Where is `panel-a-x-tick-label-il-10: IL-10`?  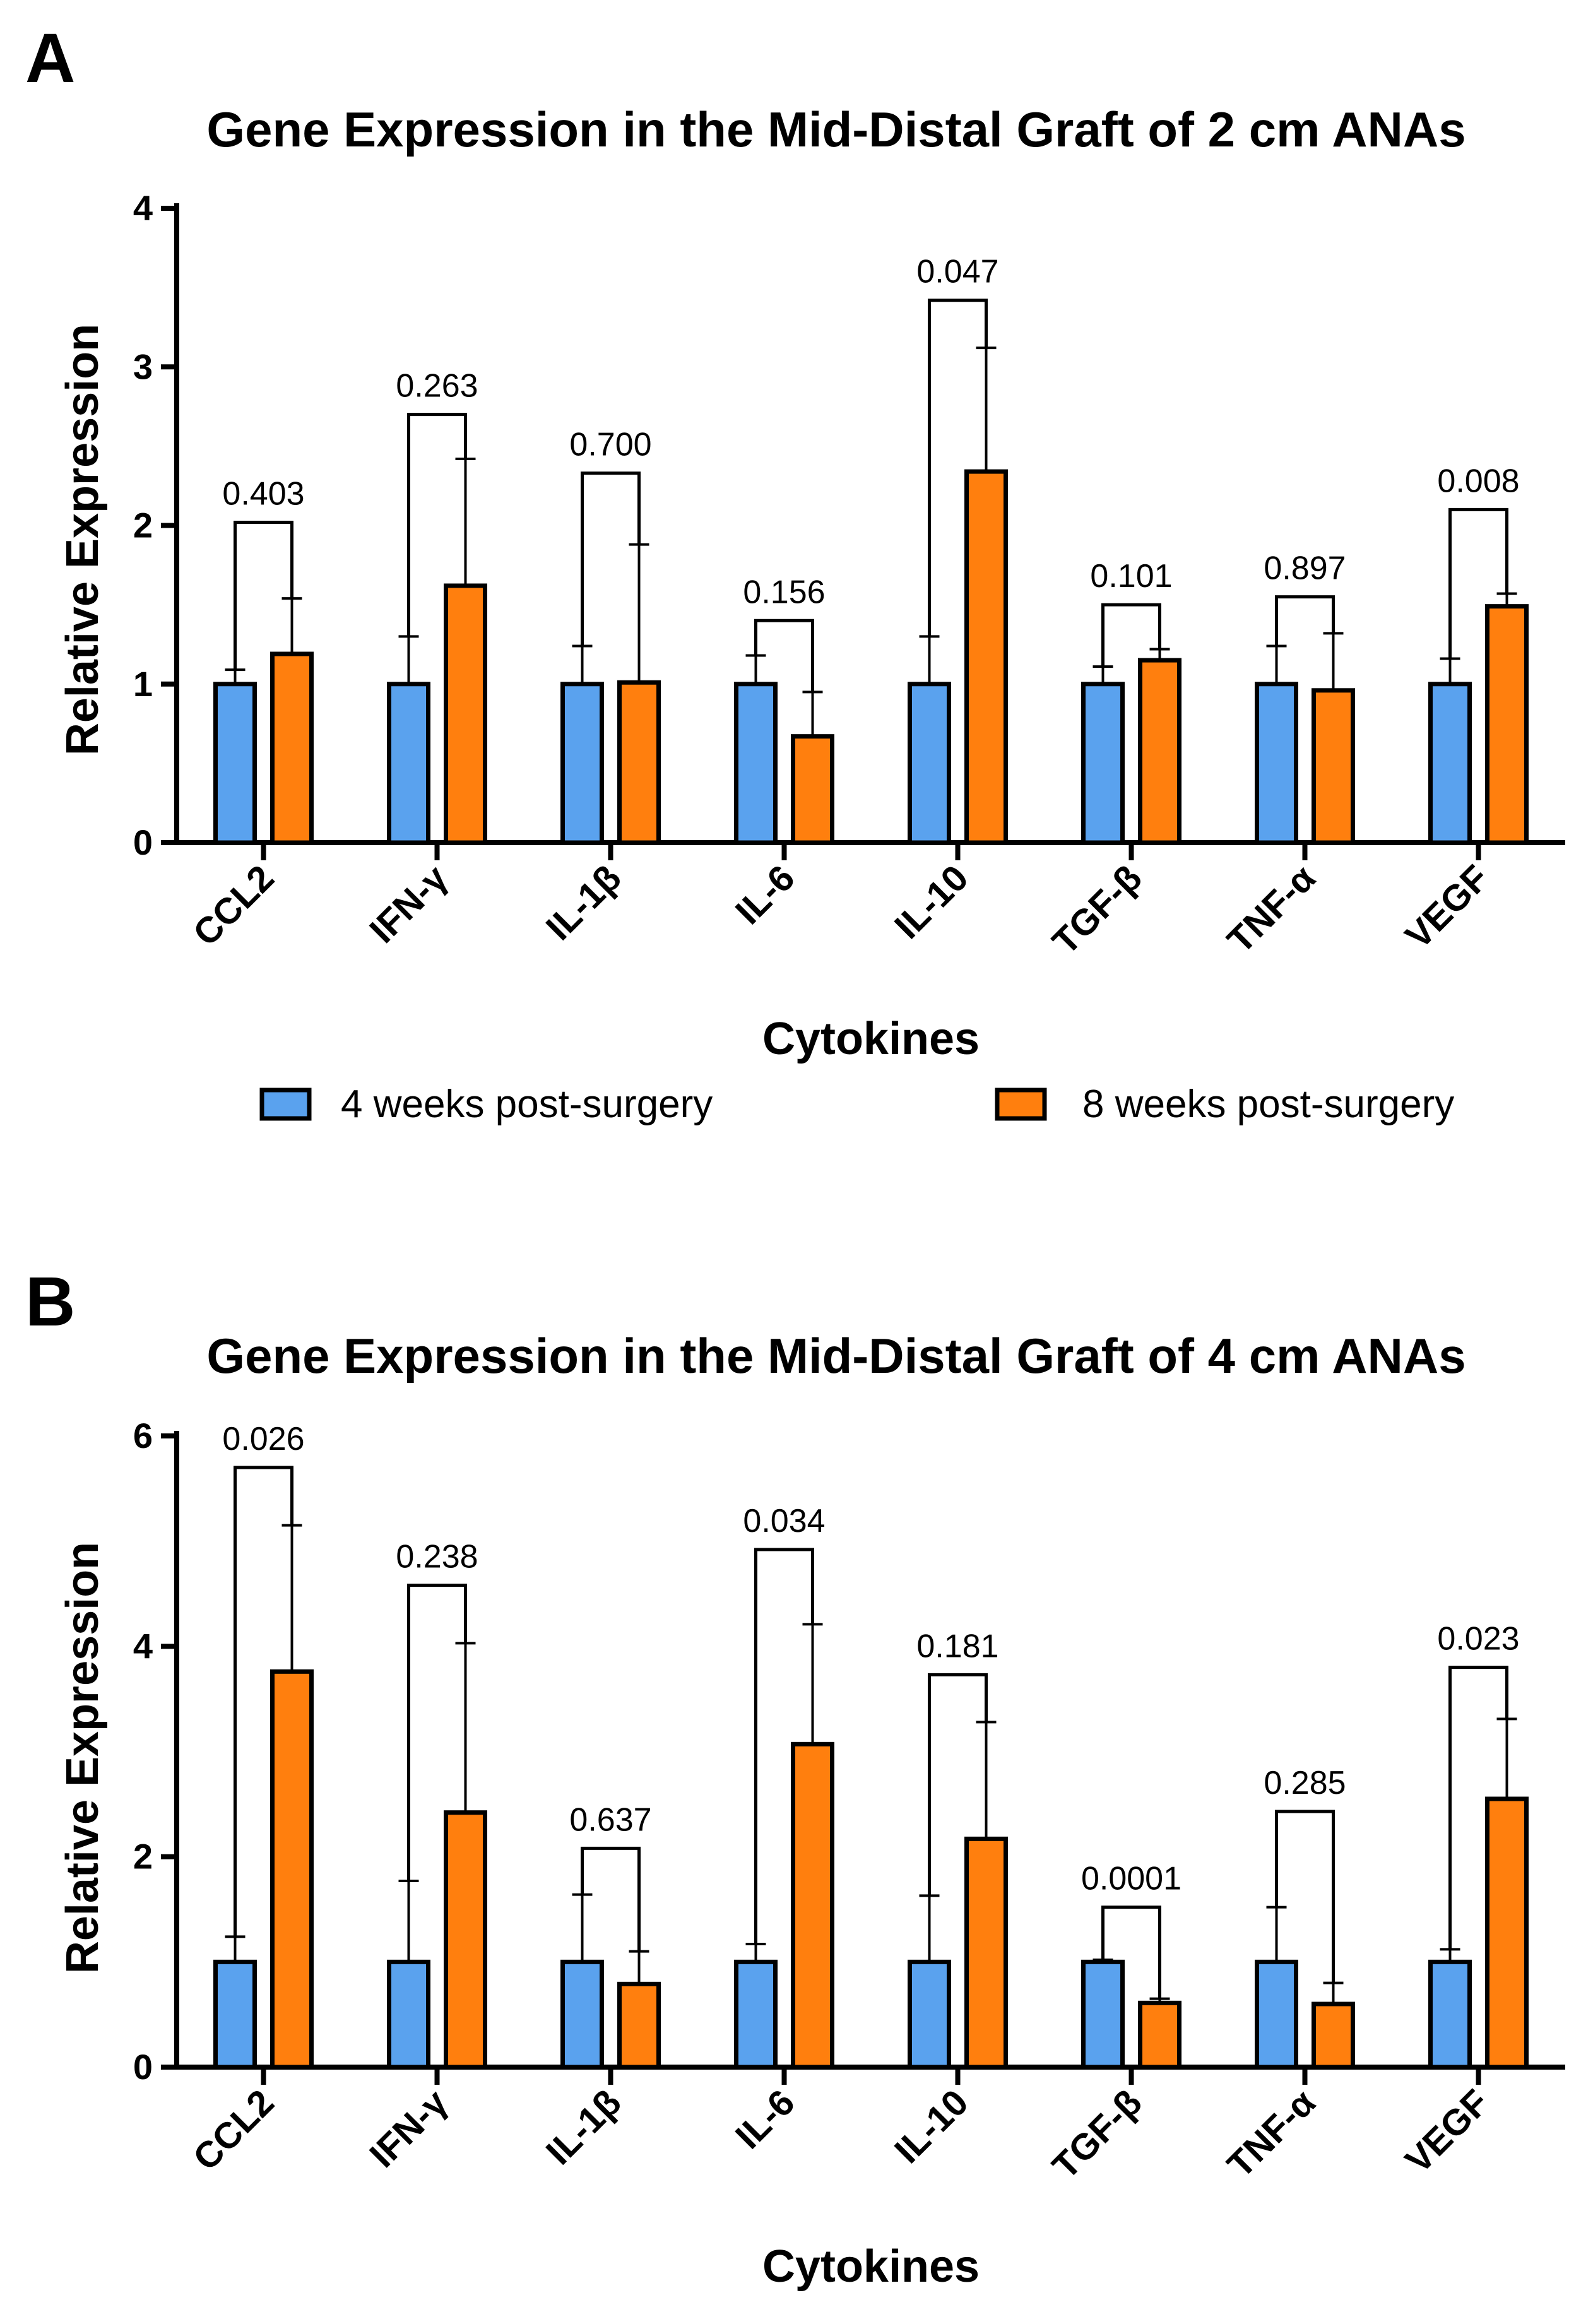 panel-a-x-tick-label-il-10: IL-10 is located at coordinates (932, 902).